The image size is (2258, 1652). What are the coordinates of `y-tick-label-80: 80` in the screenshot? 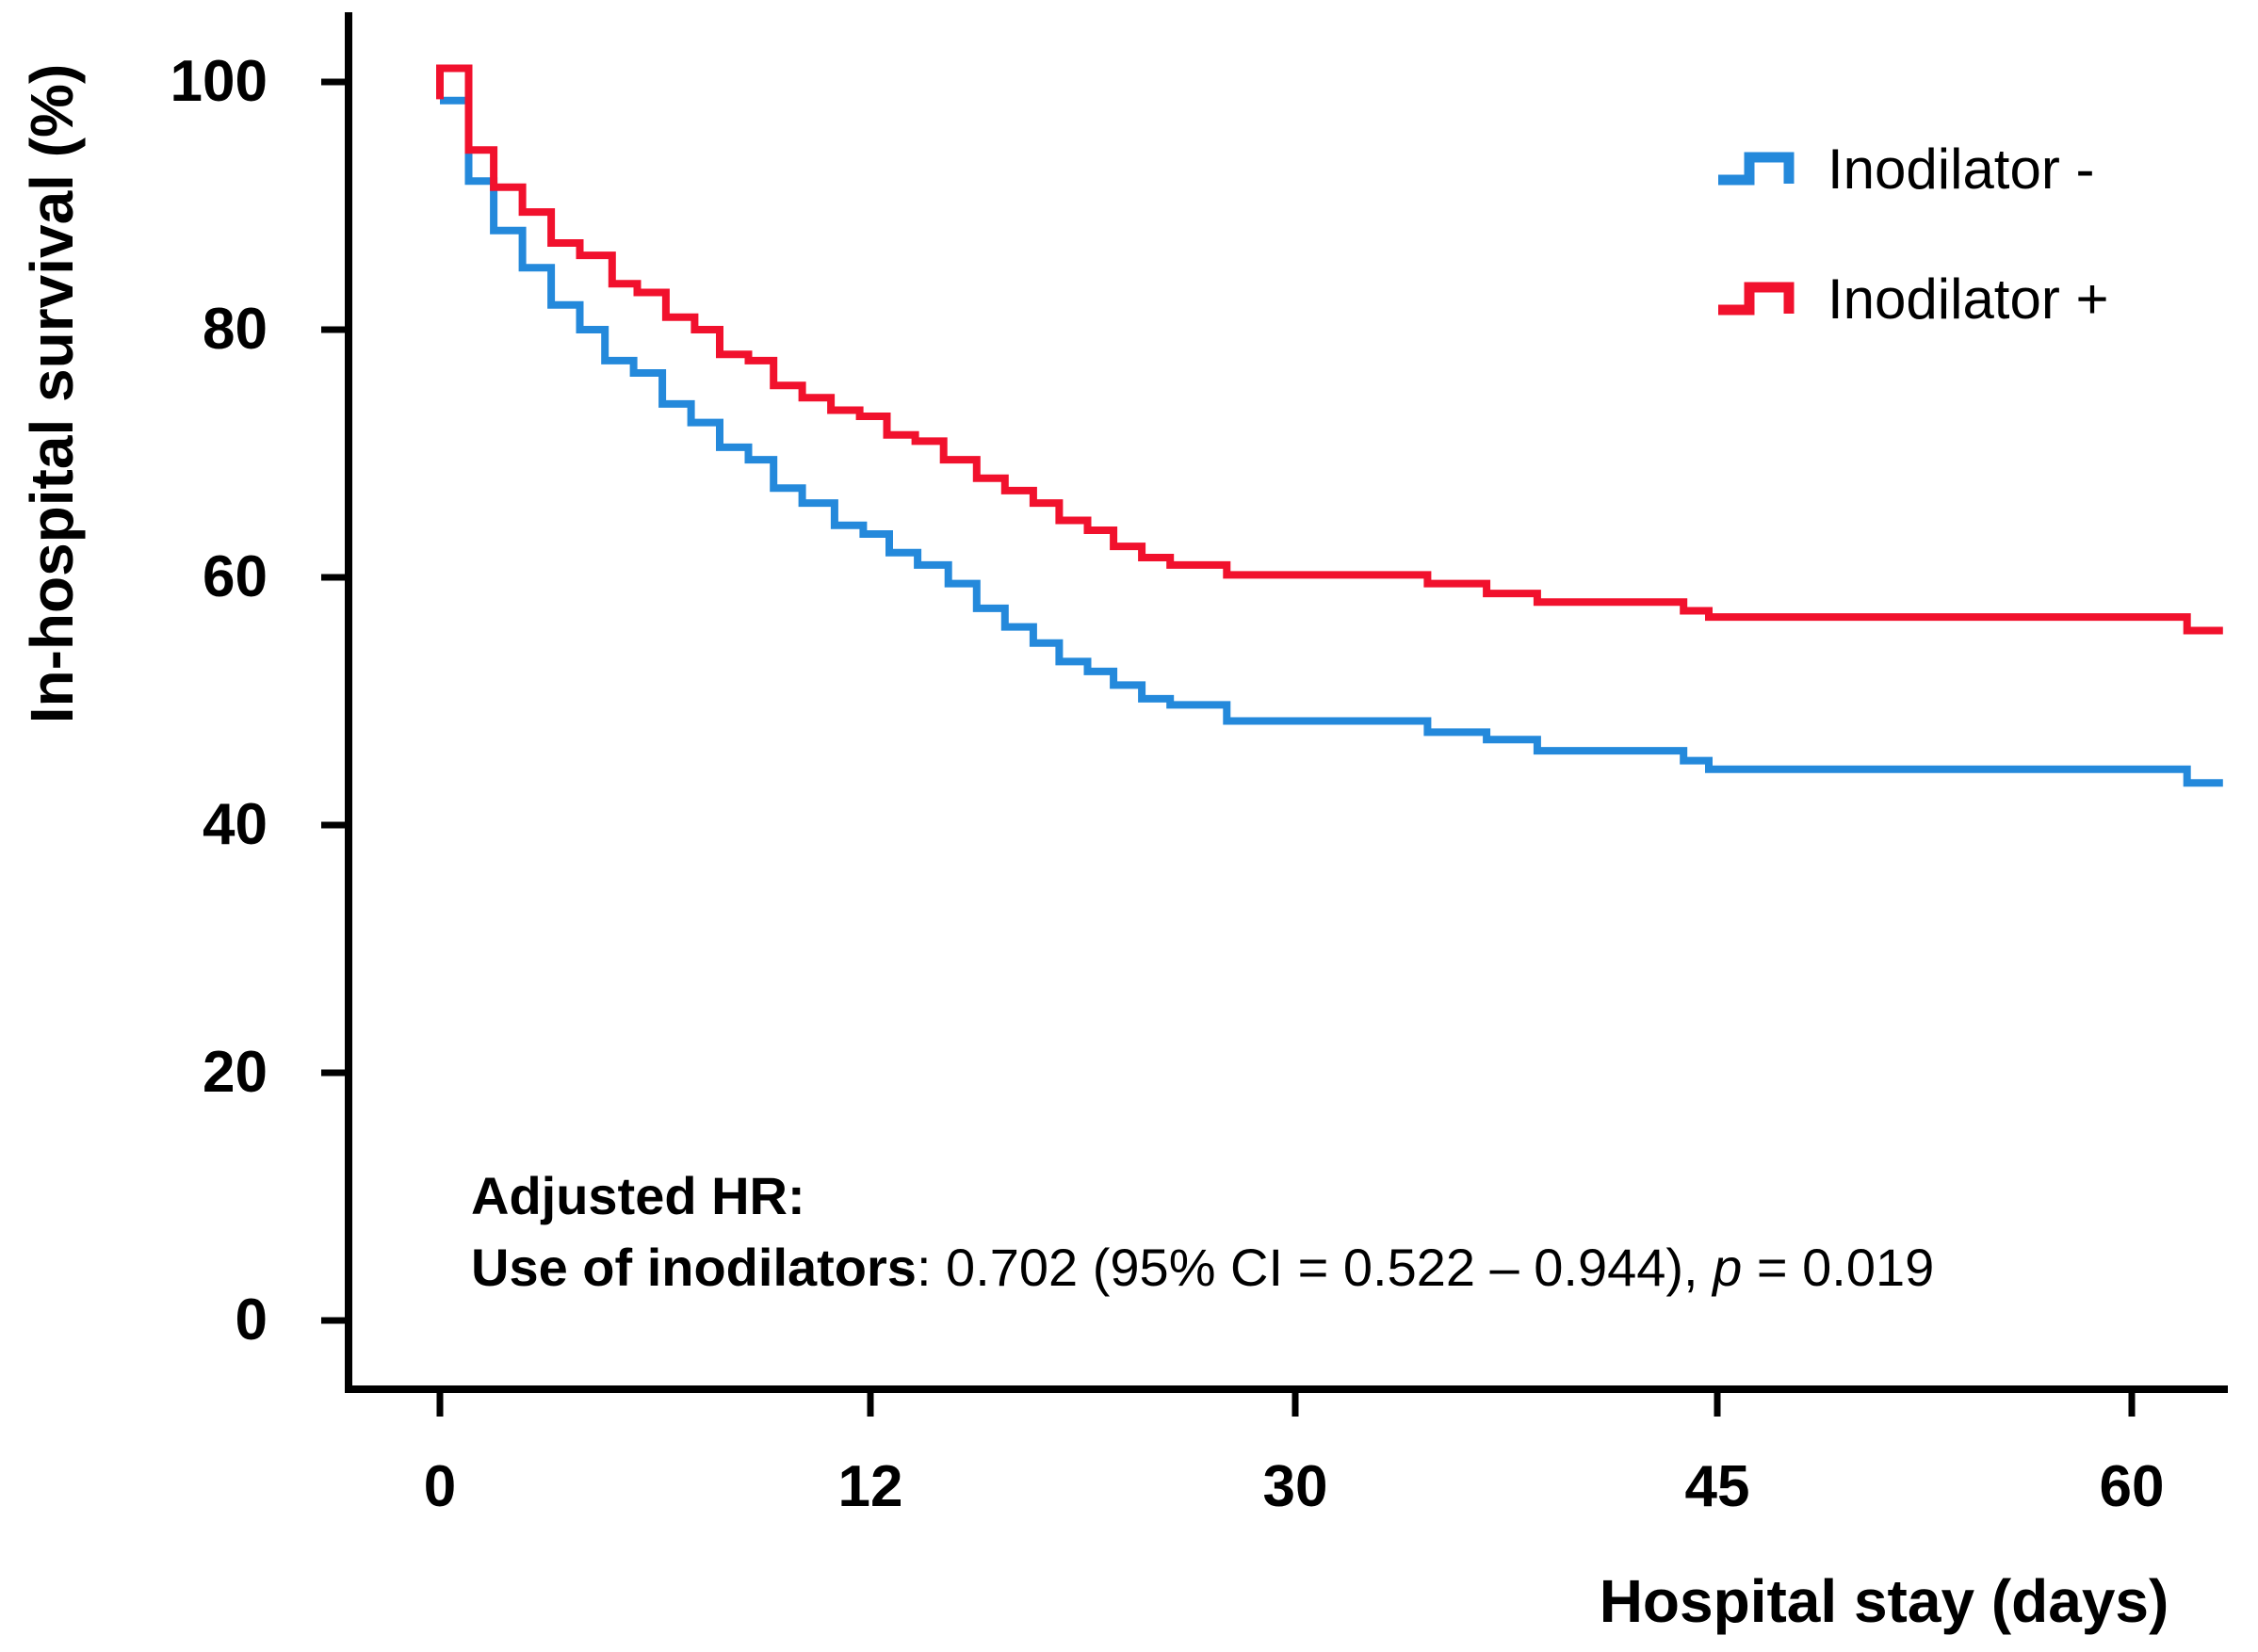 It's located at (235, 329).